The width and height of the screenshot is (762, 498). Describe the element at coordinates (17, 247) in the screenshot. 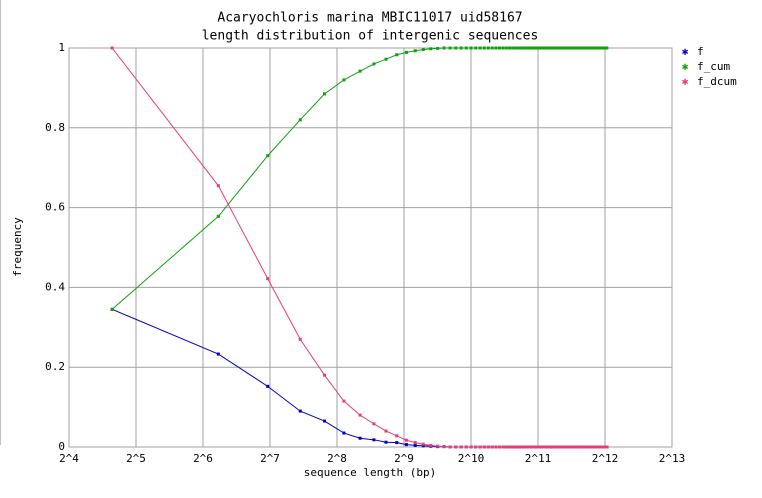

I see `y-axis-label: frequency` at that location.